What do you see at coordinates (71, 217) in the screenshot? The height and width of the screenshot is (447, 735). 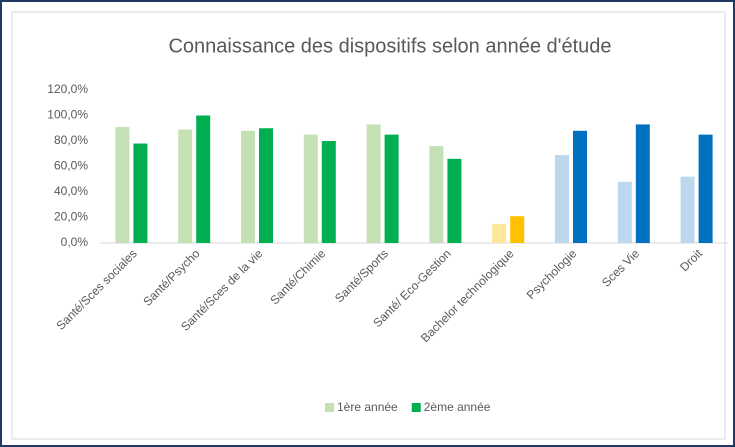 I see `y-tick-label: 20,0%` at bounding box center [71, 217].